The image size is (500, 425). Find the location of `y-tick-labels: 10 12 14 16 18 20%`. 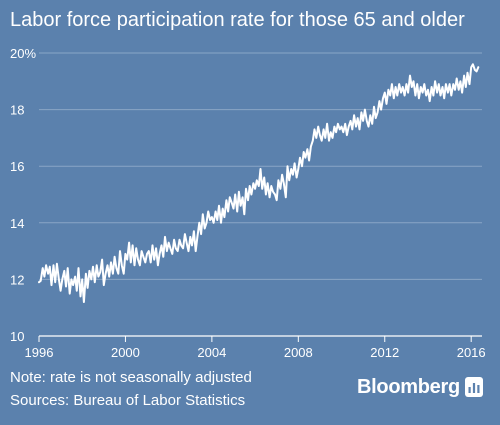

y-tick-labels: 10 12 14 16 18 20% is located at coordinates (23, 195).